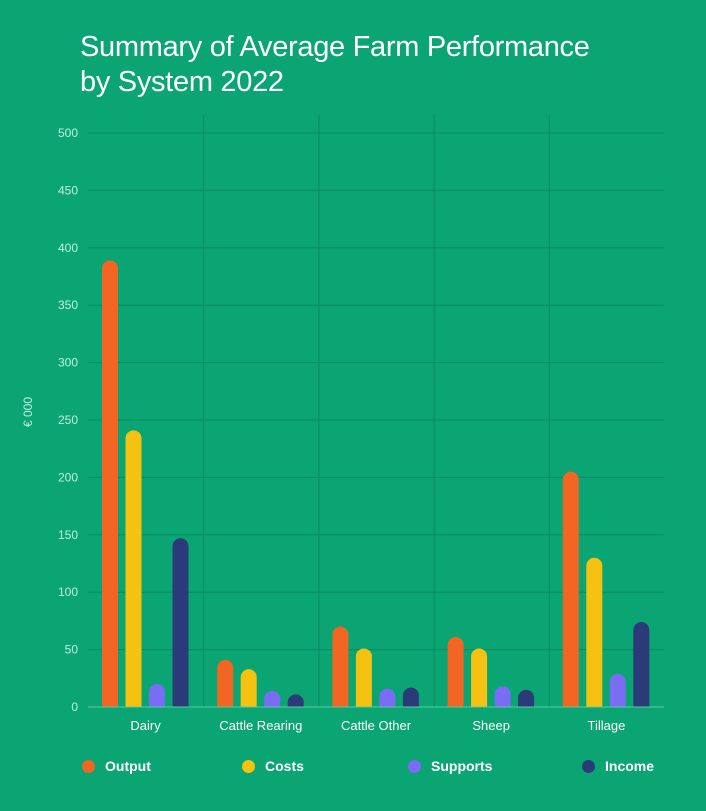 The image size is (706, 811). What do you see at coordinates (630, 766) in the screenshot?
I see `legend-label: Income` at bounding box center [630, 766].